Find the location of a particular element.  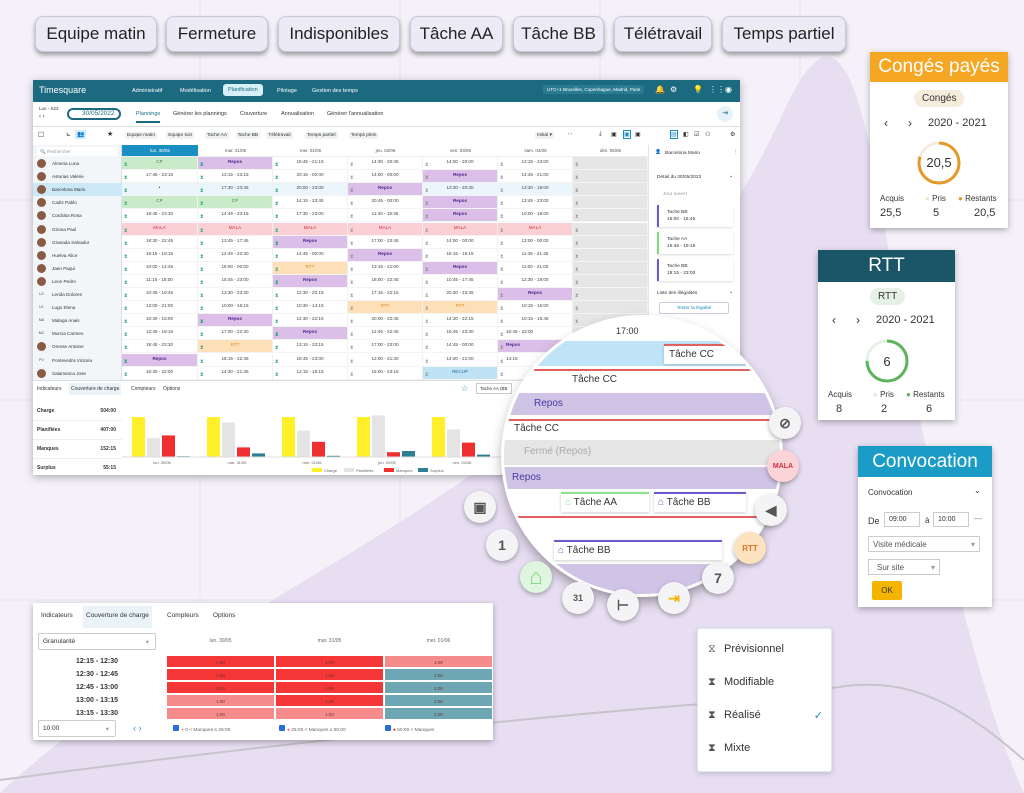

planning-cell: 12:30 - 20:15 ⧗ is located at coordinates (310, 294).